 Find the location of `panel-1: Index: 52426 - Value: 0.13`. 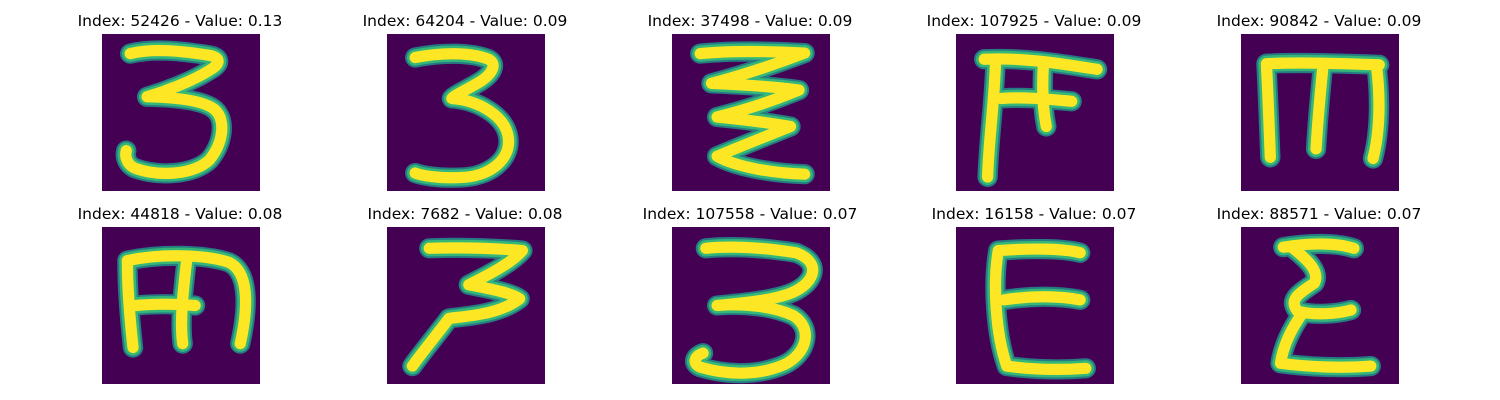

panel-1: Index: 52426 - Value: 0.13 is located at coordinates (180, 95).